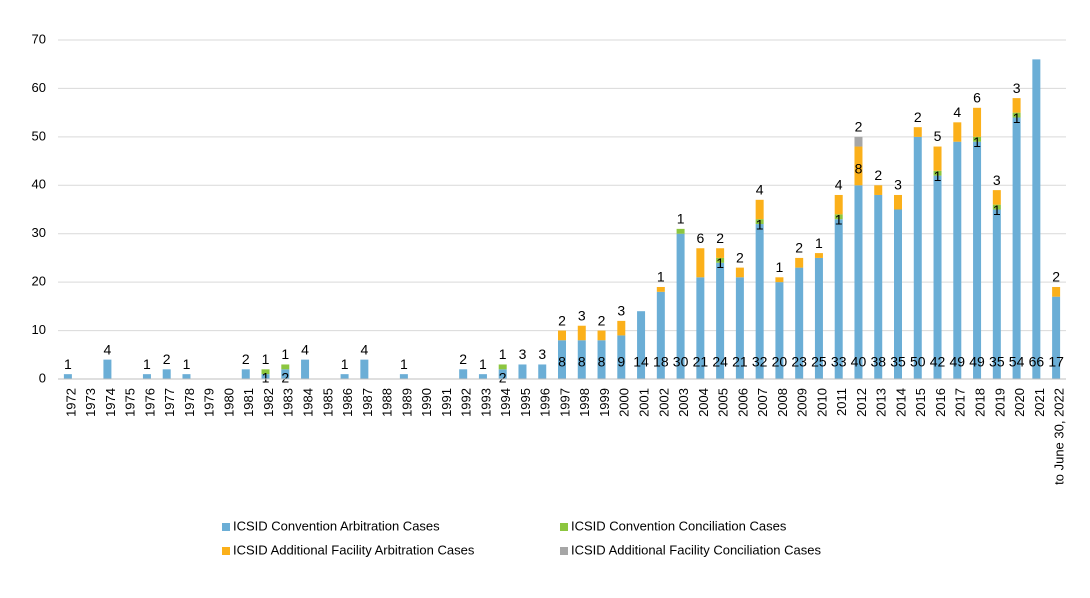  What do you see at coordinates (900, 402) in the screenshot?
I see `x-tick-label: 2014` at bounding box center [900, 402].